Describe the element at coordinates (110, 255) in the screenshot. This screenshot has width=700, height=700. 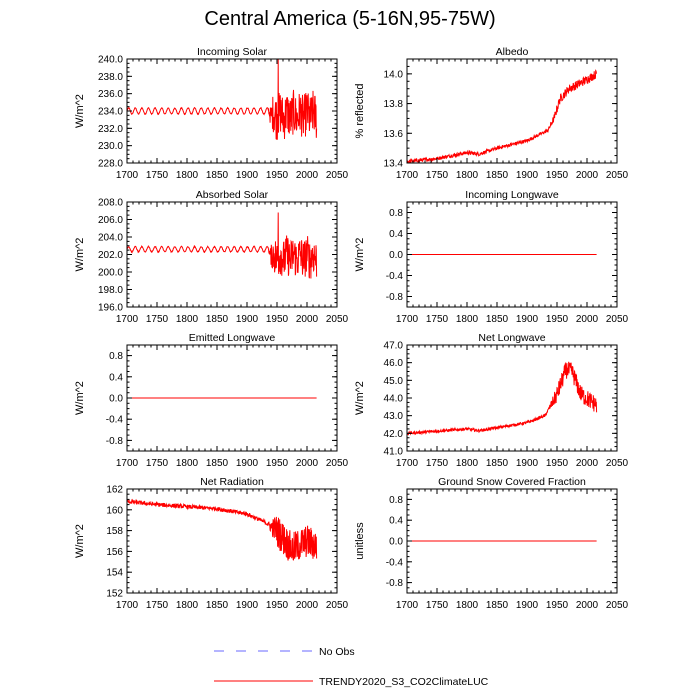
I see `y-tick-label: 202.0` at that location.